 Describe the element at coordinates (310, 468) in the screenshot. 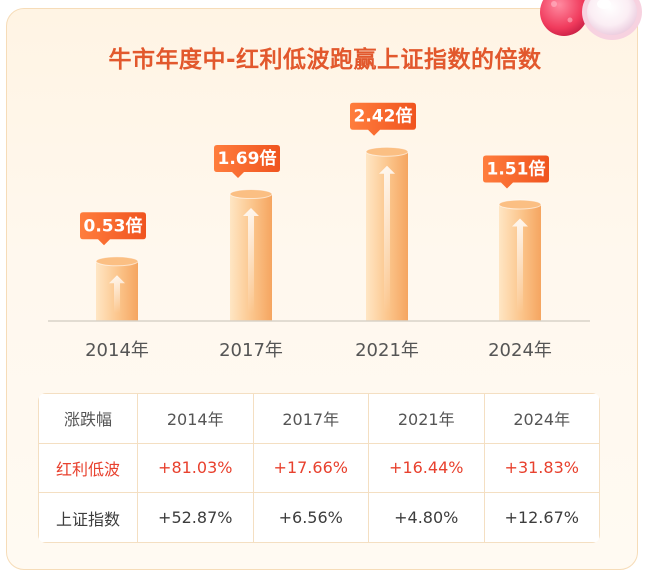

I see `table-cell: +17.66%` at that location.